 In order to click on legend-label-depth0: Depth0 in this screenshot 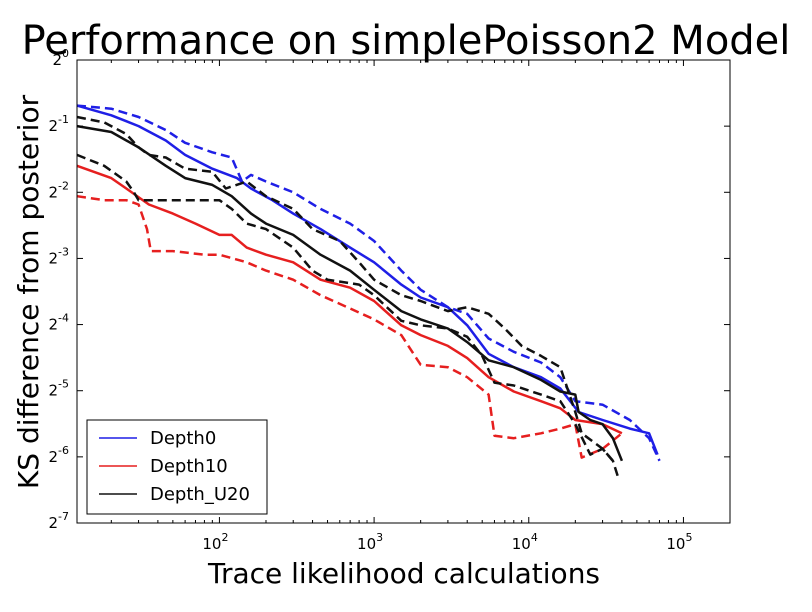, I will do `click(183, 438)`.